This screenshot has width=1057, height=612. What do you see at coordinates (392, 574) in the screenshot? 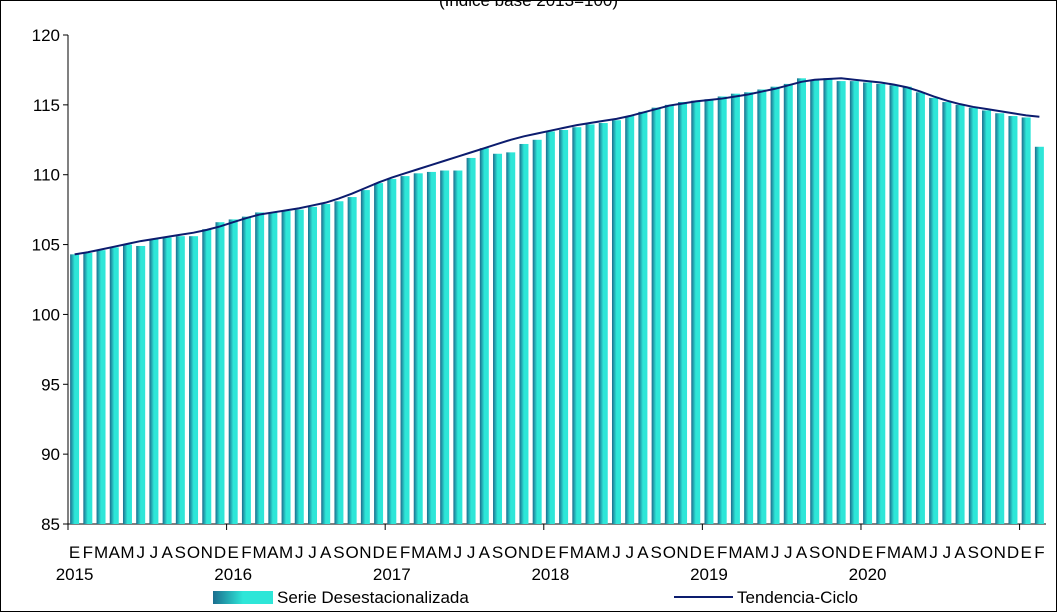
I see `x-year-label: 2017` at bounding box center [392, 574].